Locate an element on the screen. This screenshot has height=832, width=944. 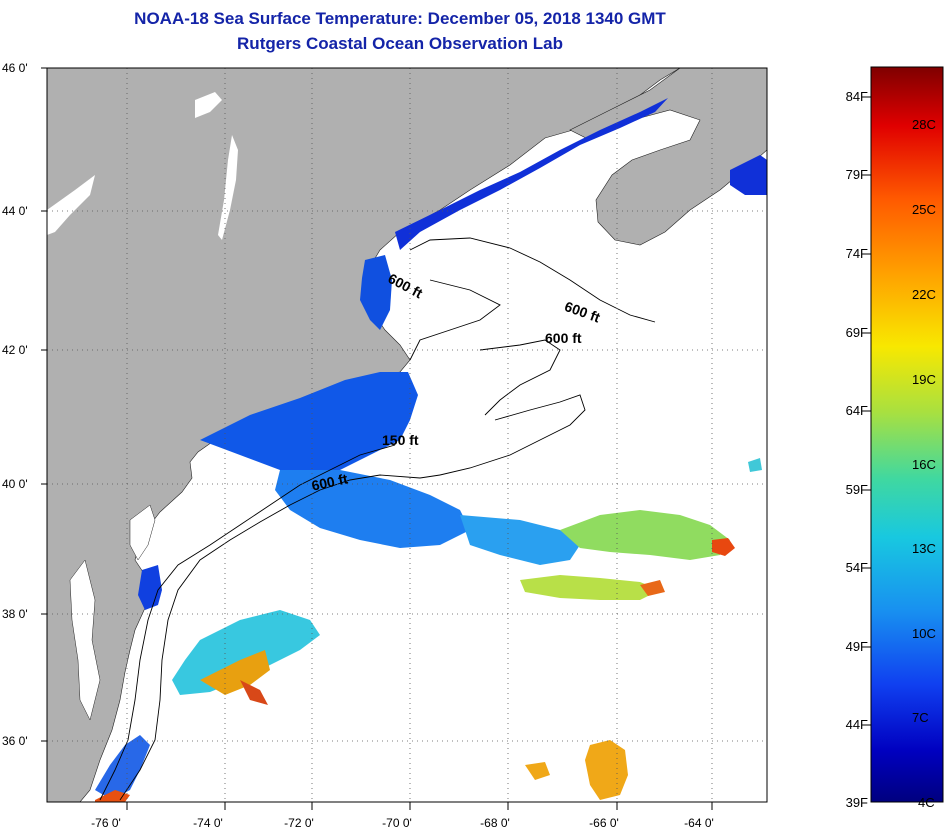
colorbar is located at coordinates (907, 434).